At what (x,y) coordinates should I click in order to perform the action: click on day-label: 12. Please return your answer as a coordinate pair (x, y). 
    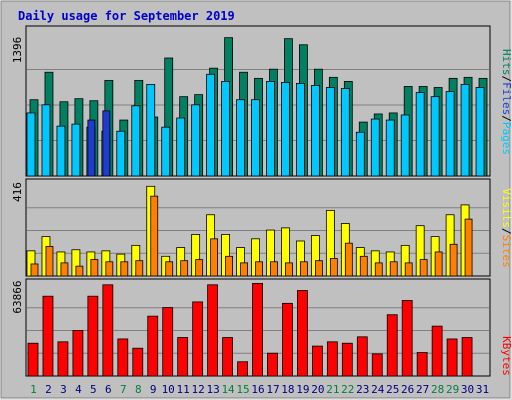
    Looking at the image, I should click on (198, 389).